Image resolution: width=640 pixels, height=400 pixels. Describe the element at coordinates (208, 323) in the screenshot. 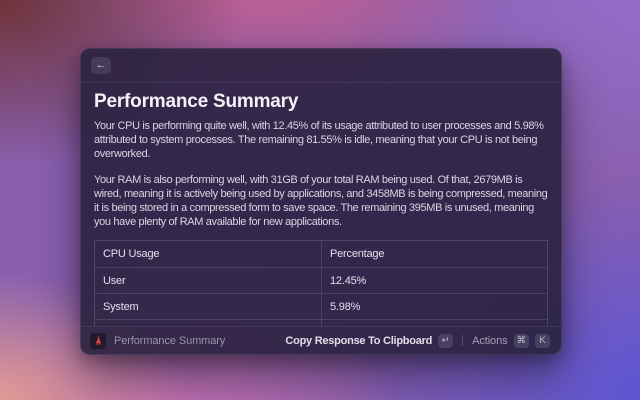

I see `table-cell-label: Idle` at that location.